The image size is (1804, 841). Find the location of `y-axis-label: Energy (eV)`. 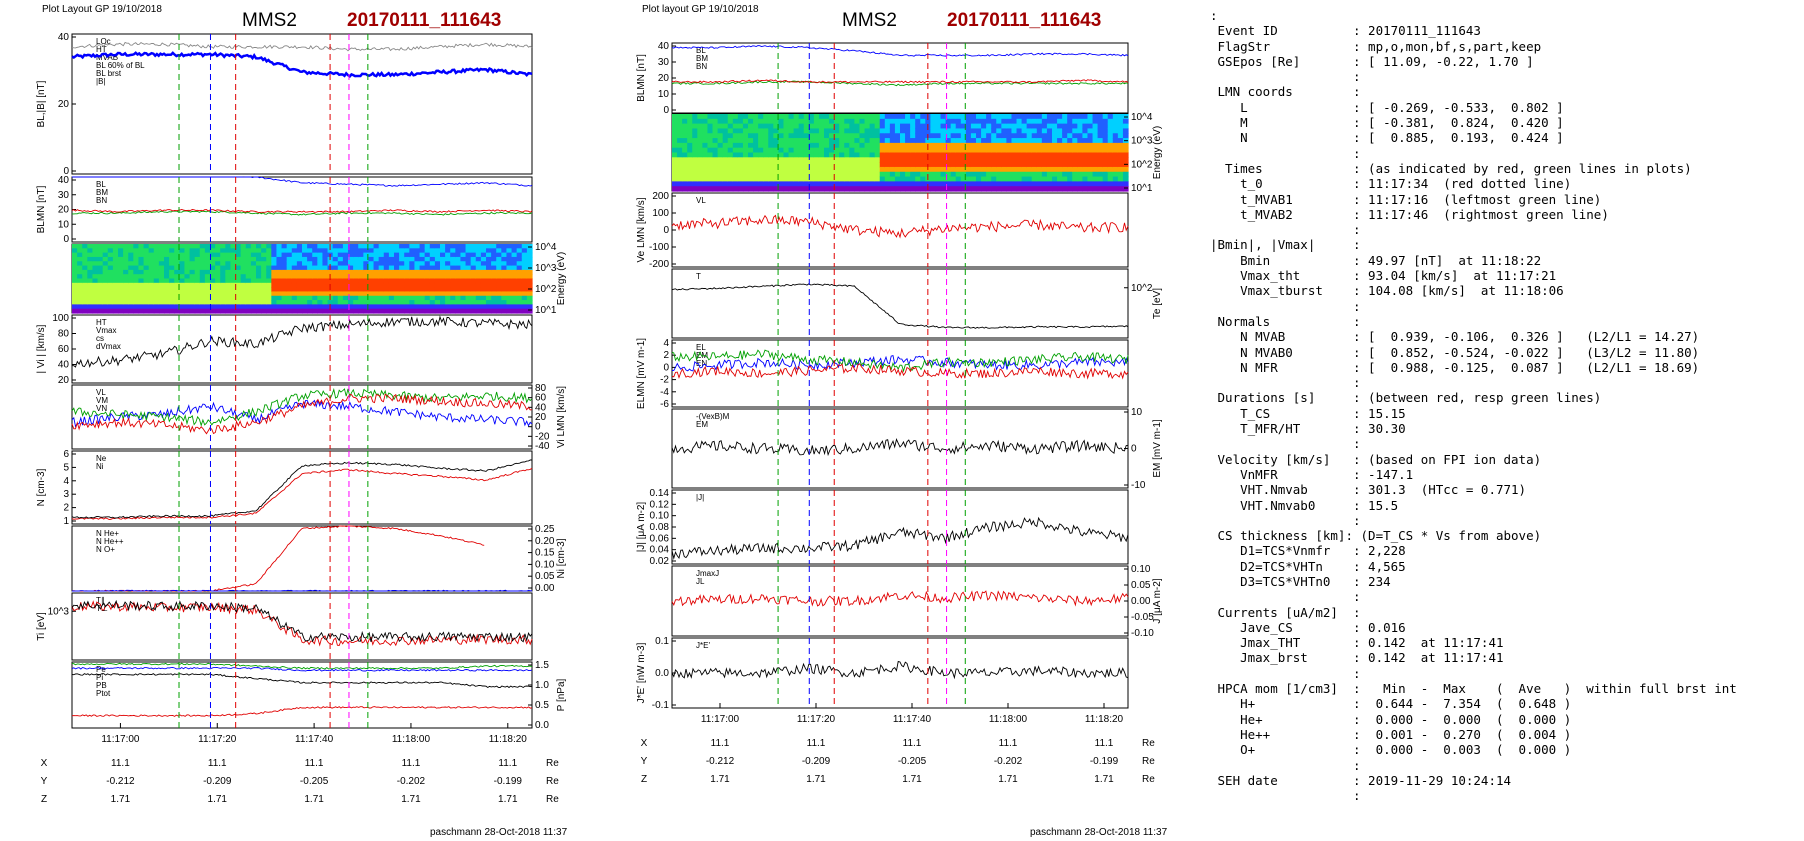

y-axis-label: Energy (eV) is located at coordinates (561, 278).